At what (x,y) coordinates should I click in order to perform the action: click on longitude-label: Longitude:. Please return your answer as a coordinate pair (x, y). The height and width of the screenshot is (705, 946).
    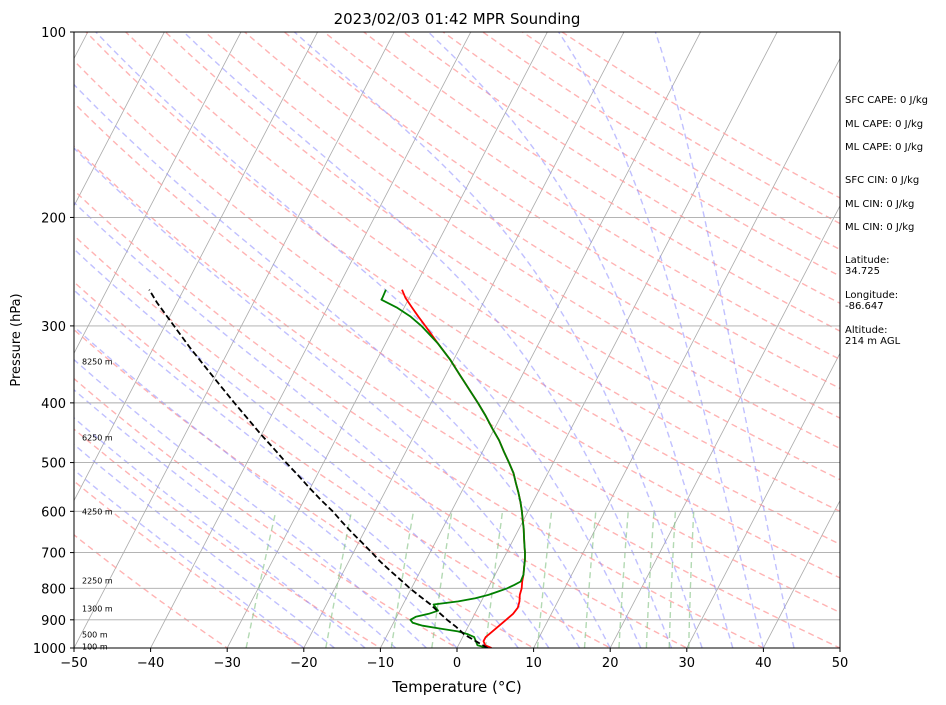
    Looking at the image, I should click on (872, 295).